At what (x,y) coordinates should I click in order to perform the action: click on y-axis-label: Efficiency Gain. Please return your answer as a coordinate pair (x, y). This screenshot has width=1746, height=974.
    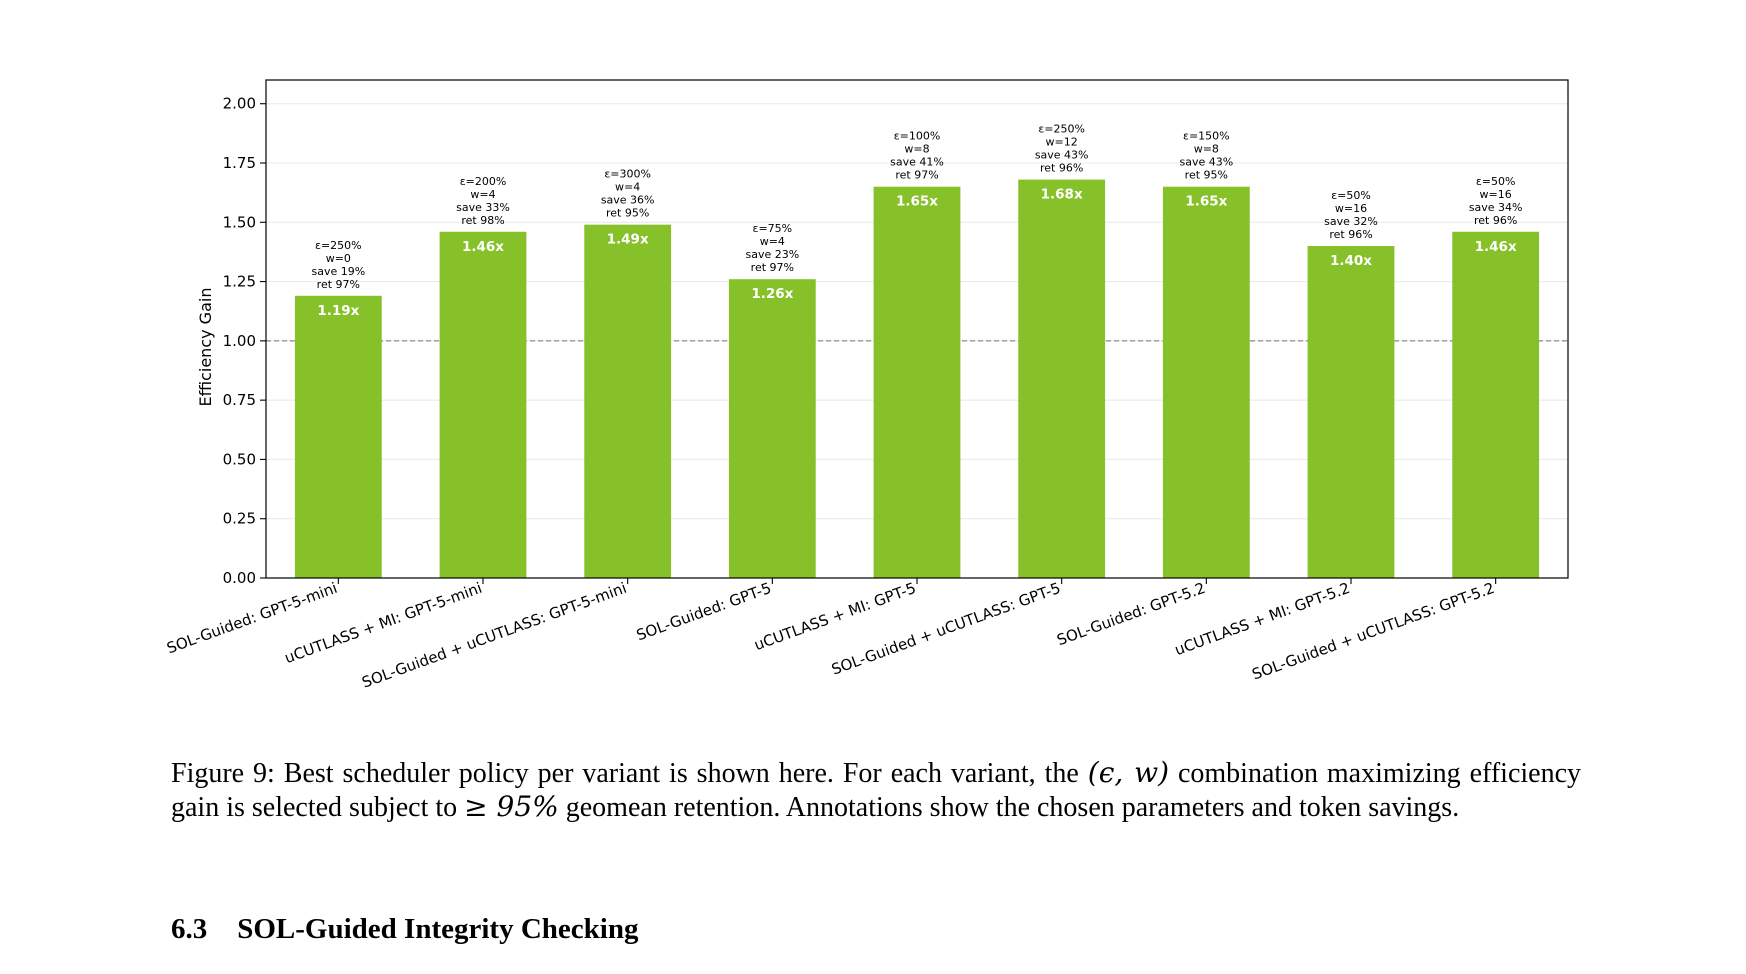
    Looking at the image, I should click on (205, 347).